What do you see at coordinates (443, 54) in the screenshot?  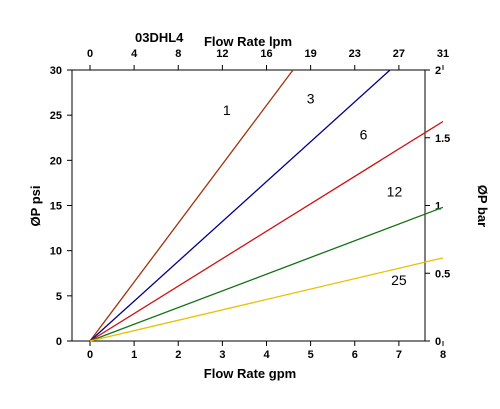 I see `x2-tick-label: 31` at bounding box center [443, 54].